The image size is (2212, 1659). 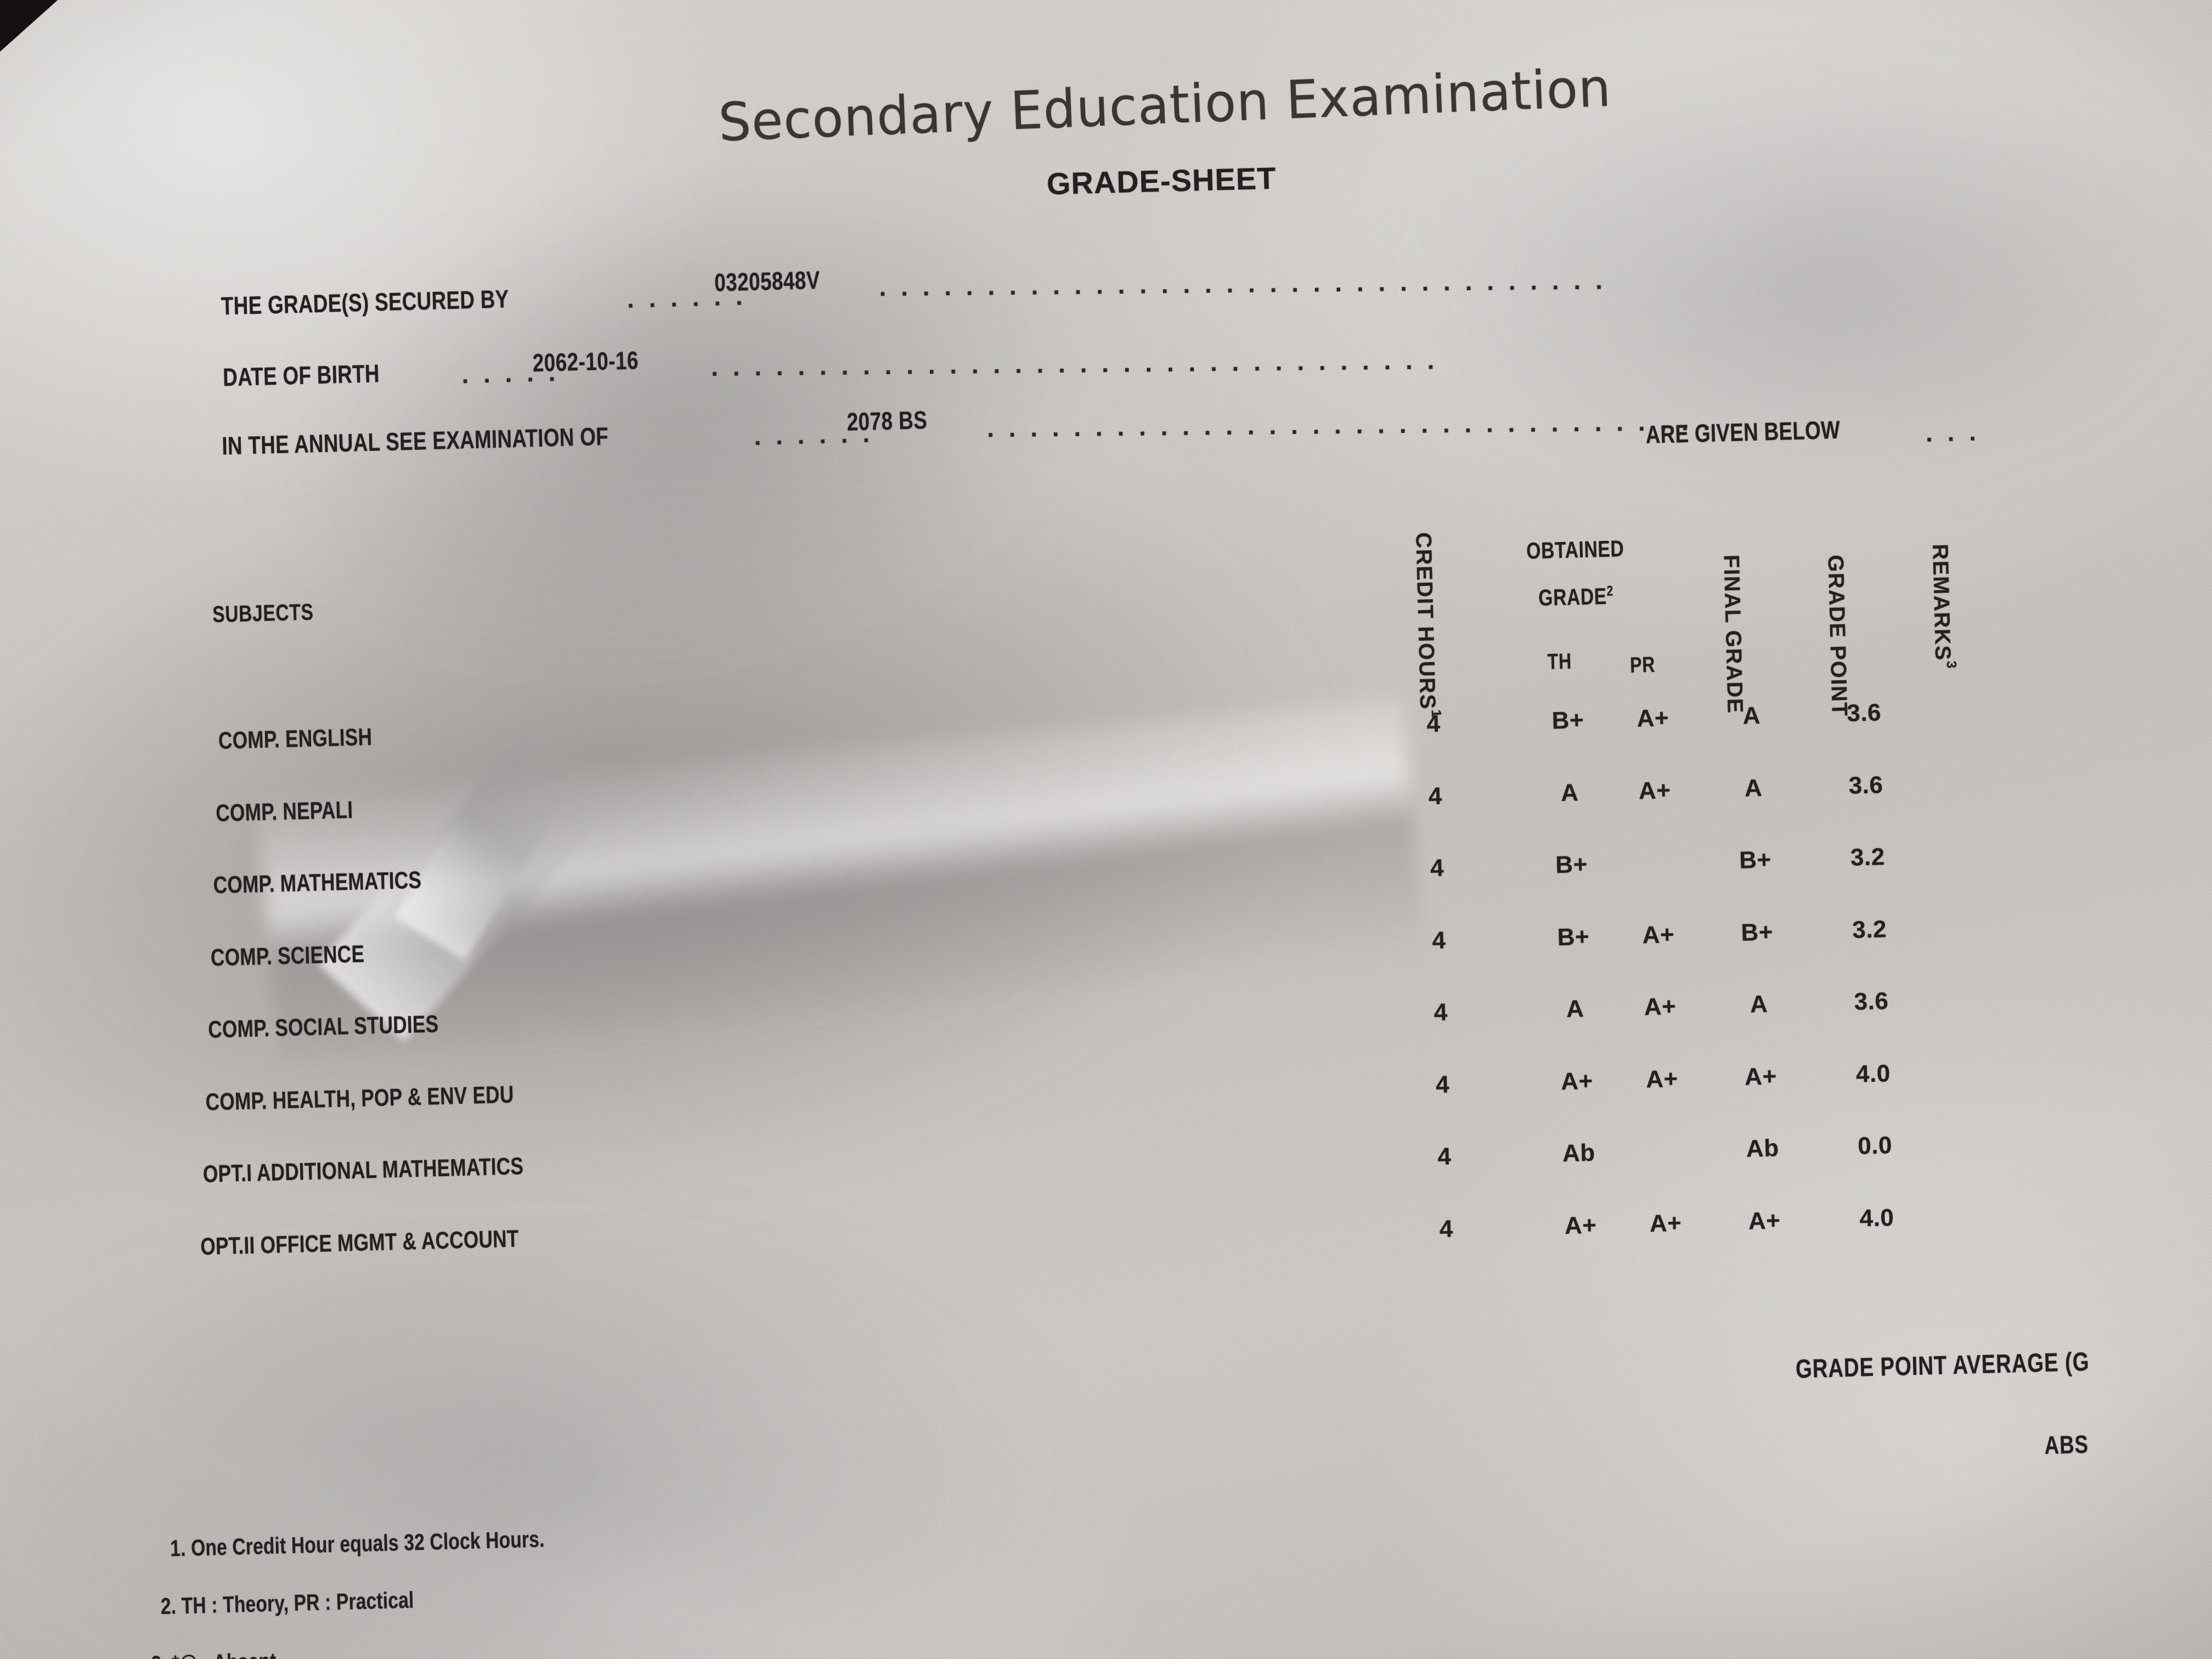 What do you see at coordinates (365, 302) in the screenshot?
I see `secured-by-label: THE GRADE(S) SECURED BY` at bounding box center [365, 302].